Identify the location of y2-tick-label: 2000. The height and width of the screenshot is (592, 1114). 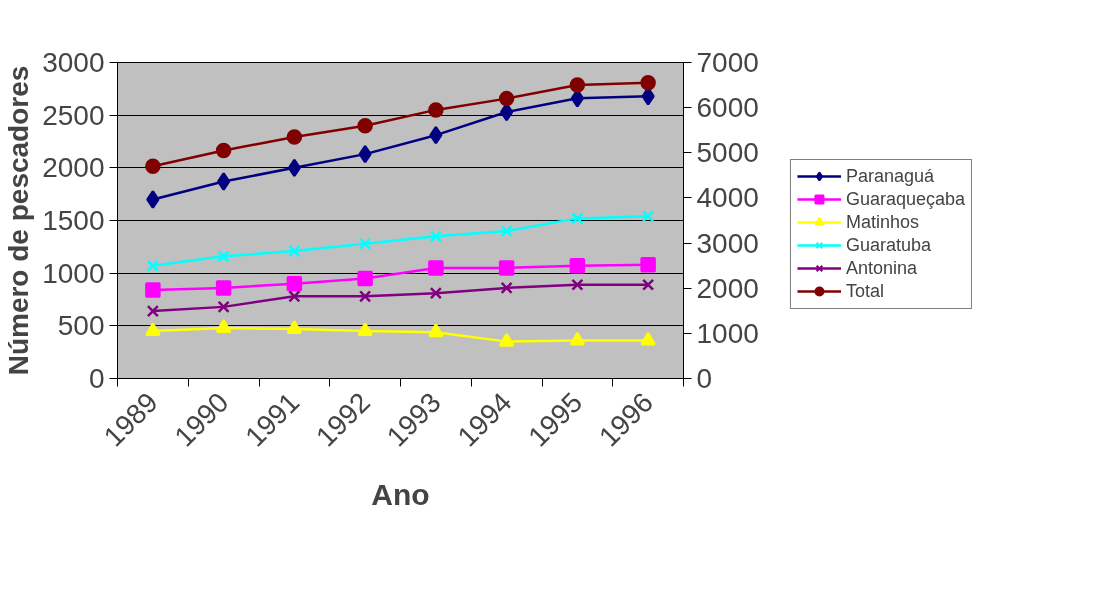
(727, 288).